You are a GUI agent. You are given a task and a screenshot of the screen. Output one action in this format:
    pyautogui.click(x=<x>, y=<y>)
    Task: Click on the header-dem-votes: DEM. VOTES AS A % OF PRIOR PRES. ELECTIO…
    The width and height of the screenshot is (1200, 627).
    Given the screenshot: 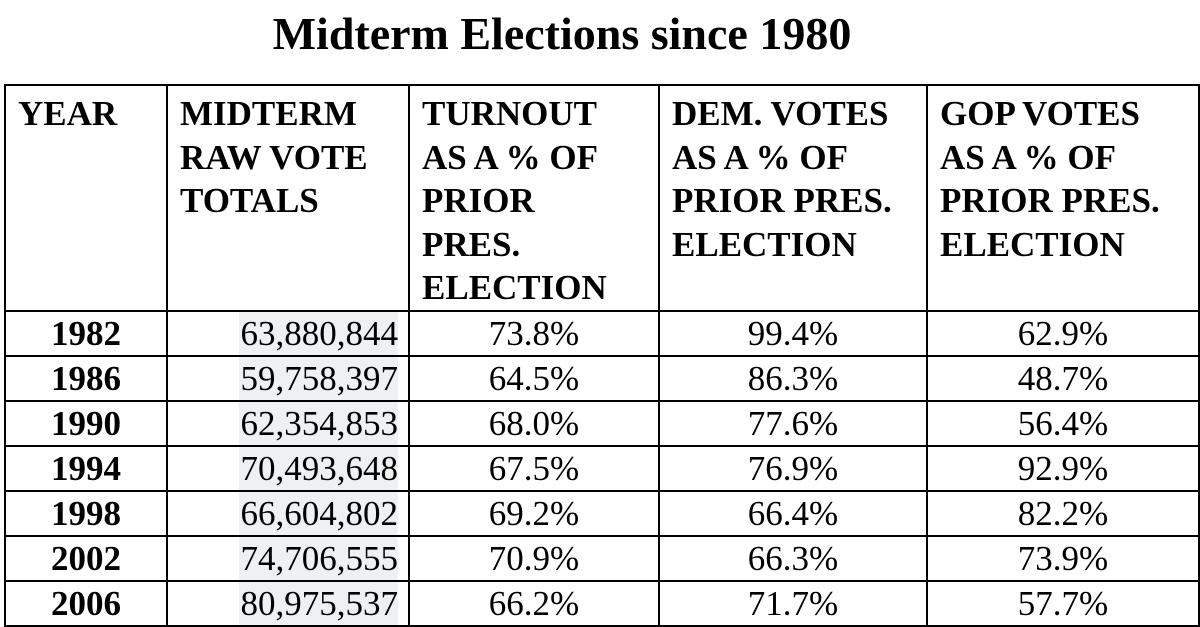 What is the action you would take?
    pyautogui.click(x=793, y=198)
    